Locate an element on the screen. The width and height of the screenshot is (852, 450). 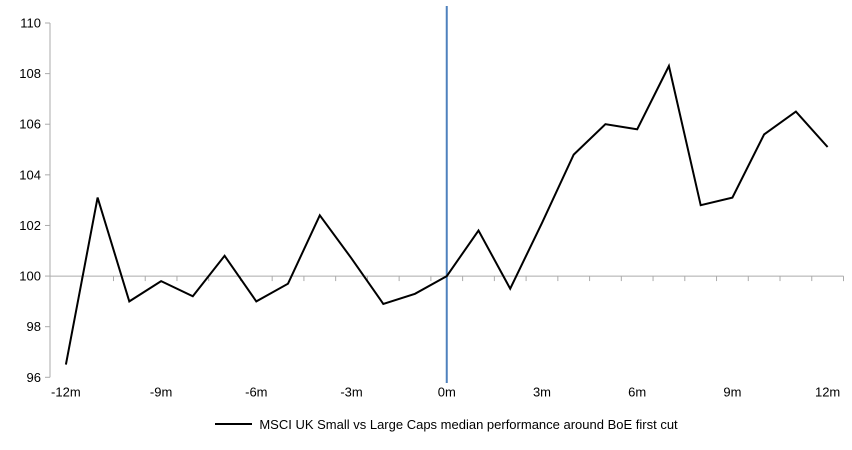
y-axis-tick-label: 104 is located at coordinates (30, 174).